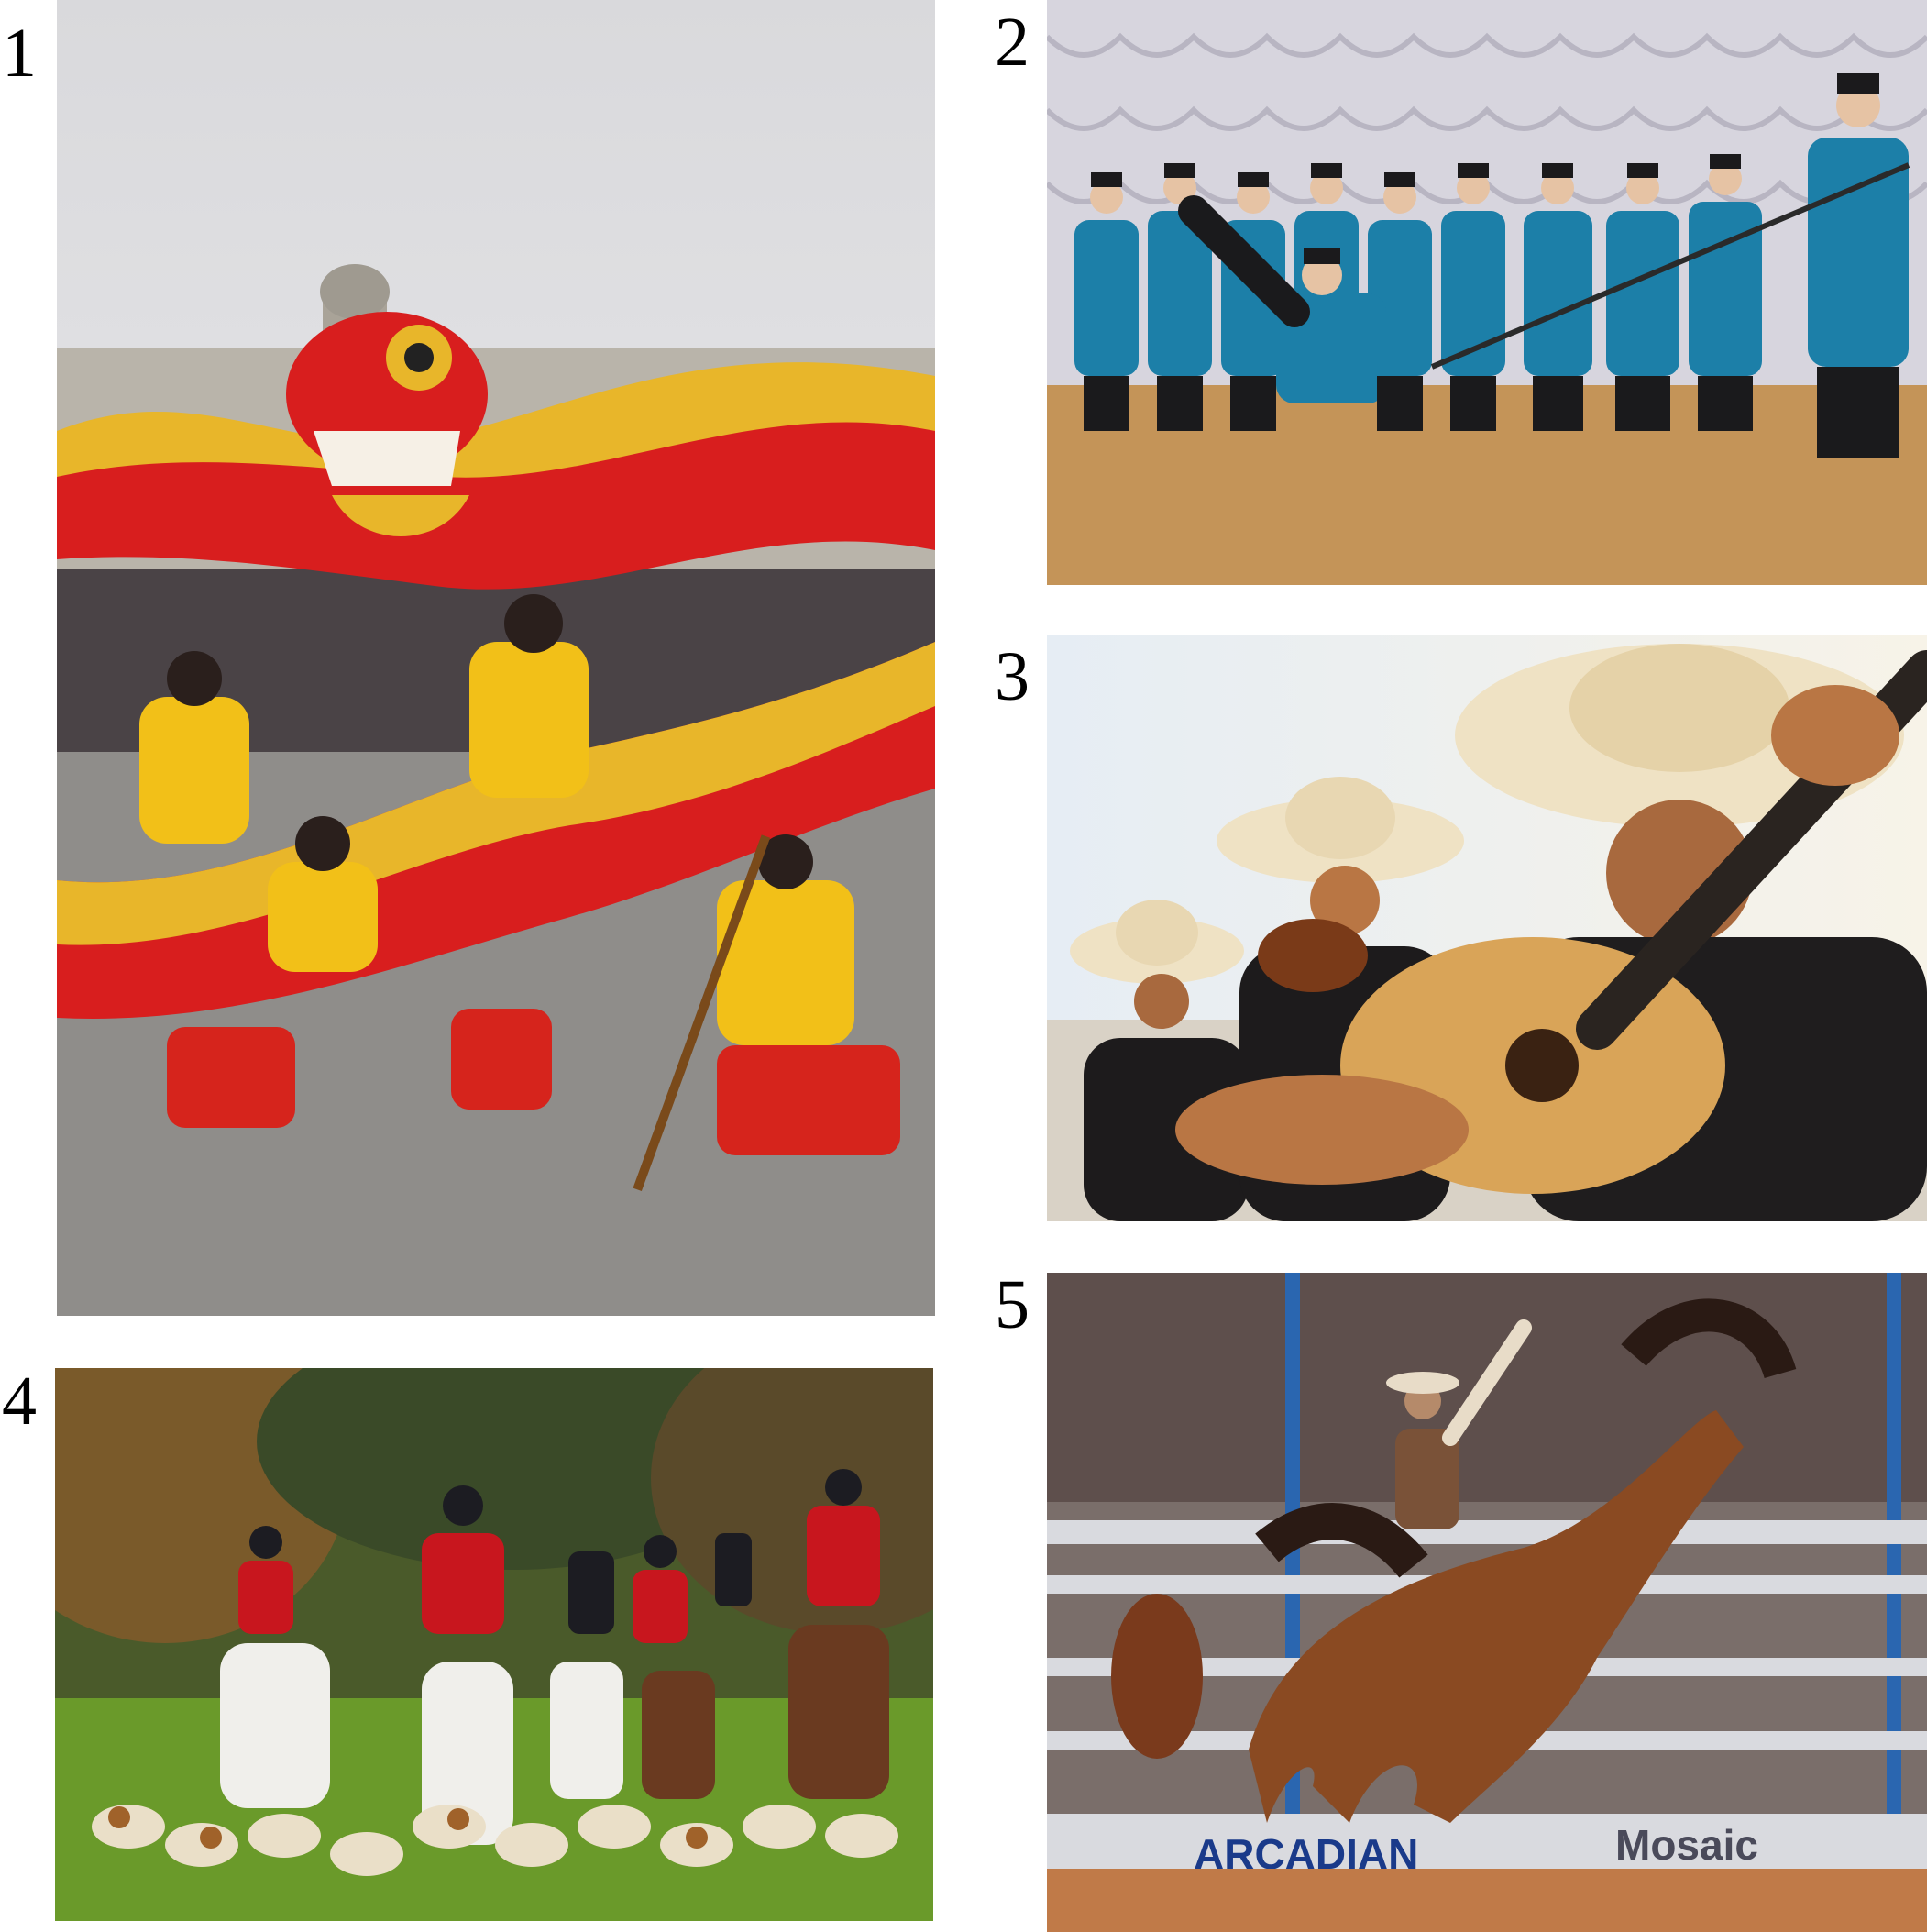 The height and width of the screenshot is (1932, 1927). I want to click on panel-4-number: 4, so click(19, 1401).